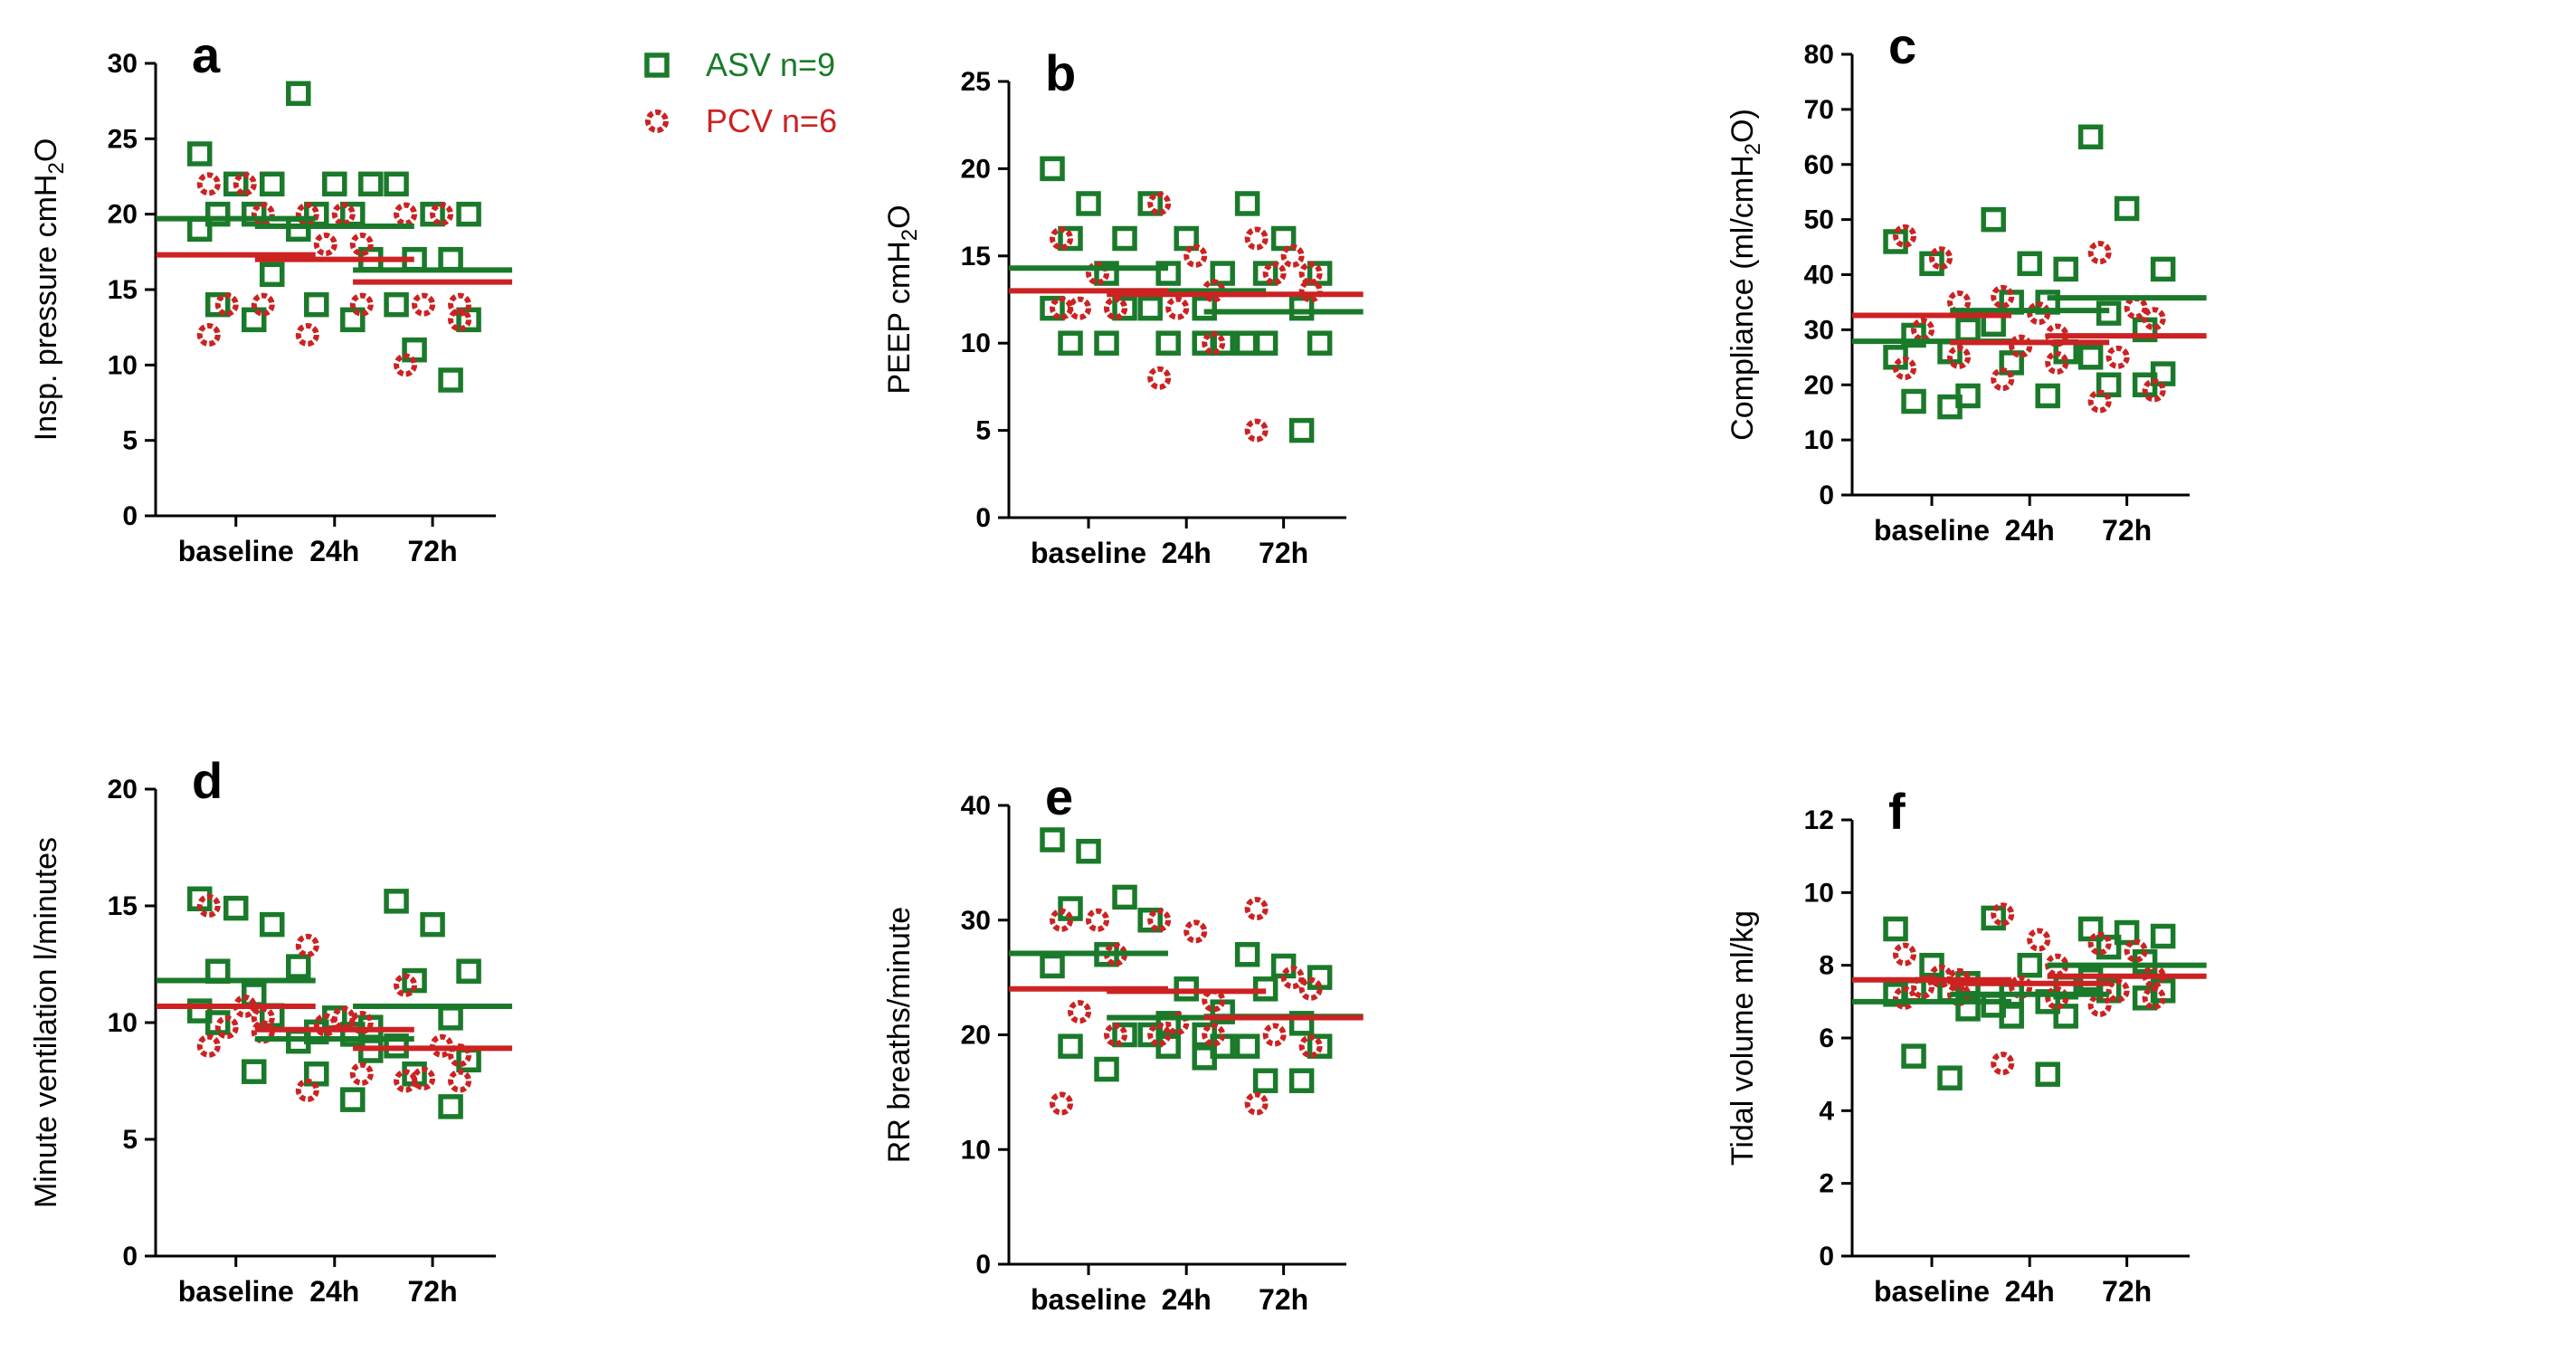 Image resolution: width=2576 pixels, height=1352 pixels. I want to click on y-tick-label: 70, so click(1819, 110).